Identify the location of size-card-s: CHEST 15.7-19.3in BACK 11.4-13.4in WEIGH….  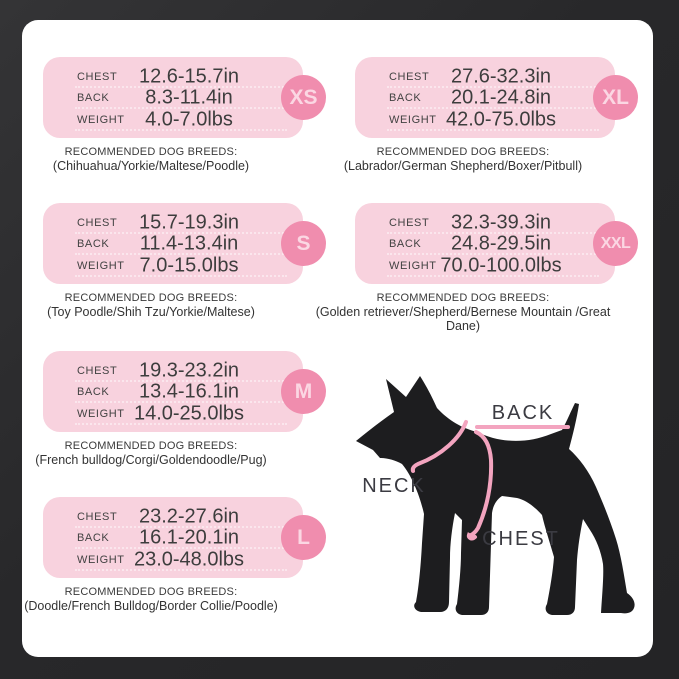
(173, 243).